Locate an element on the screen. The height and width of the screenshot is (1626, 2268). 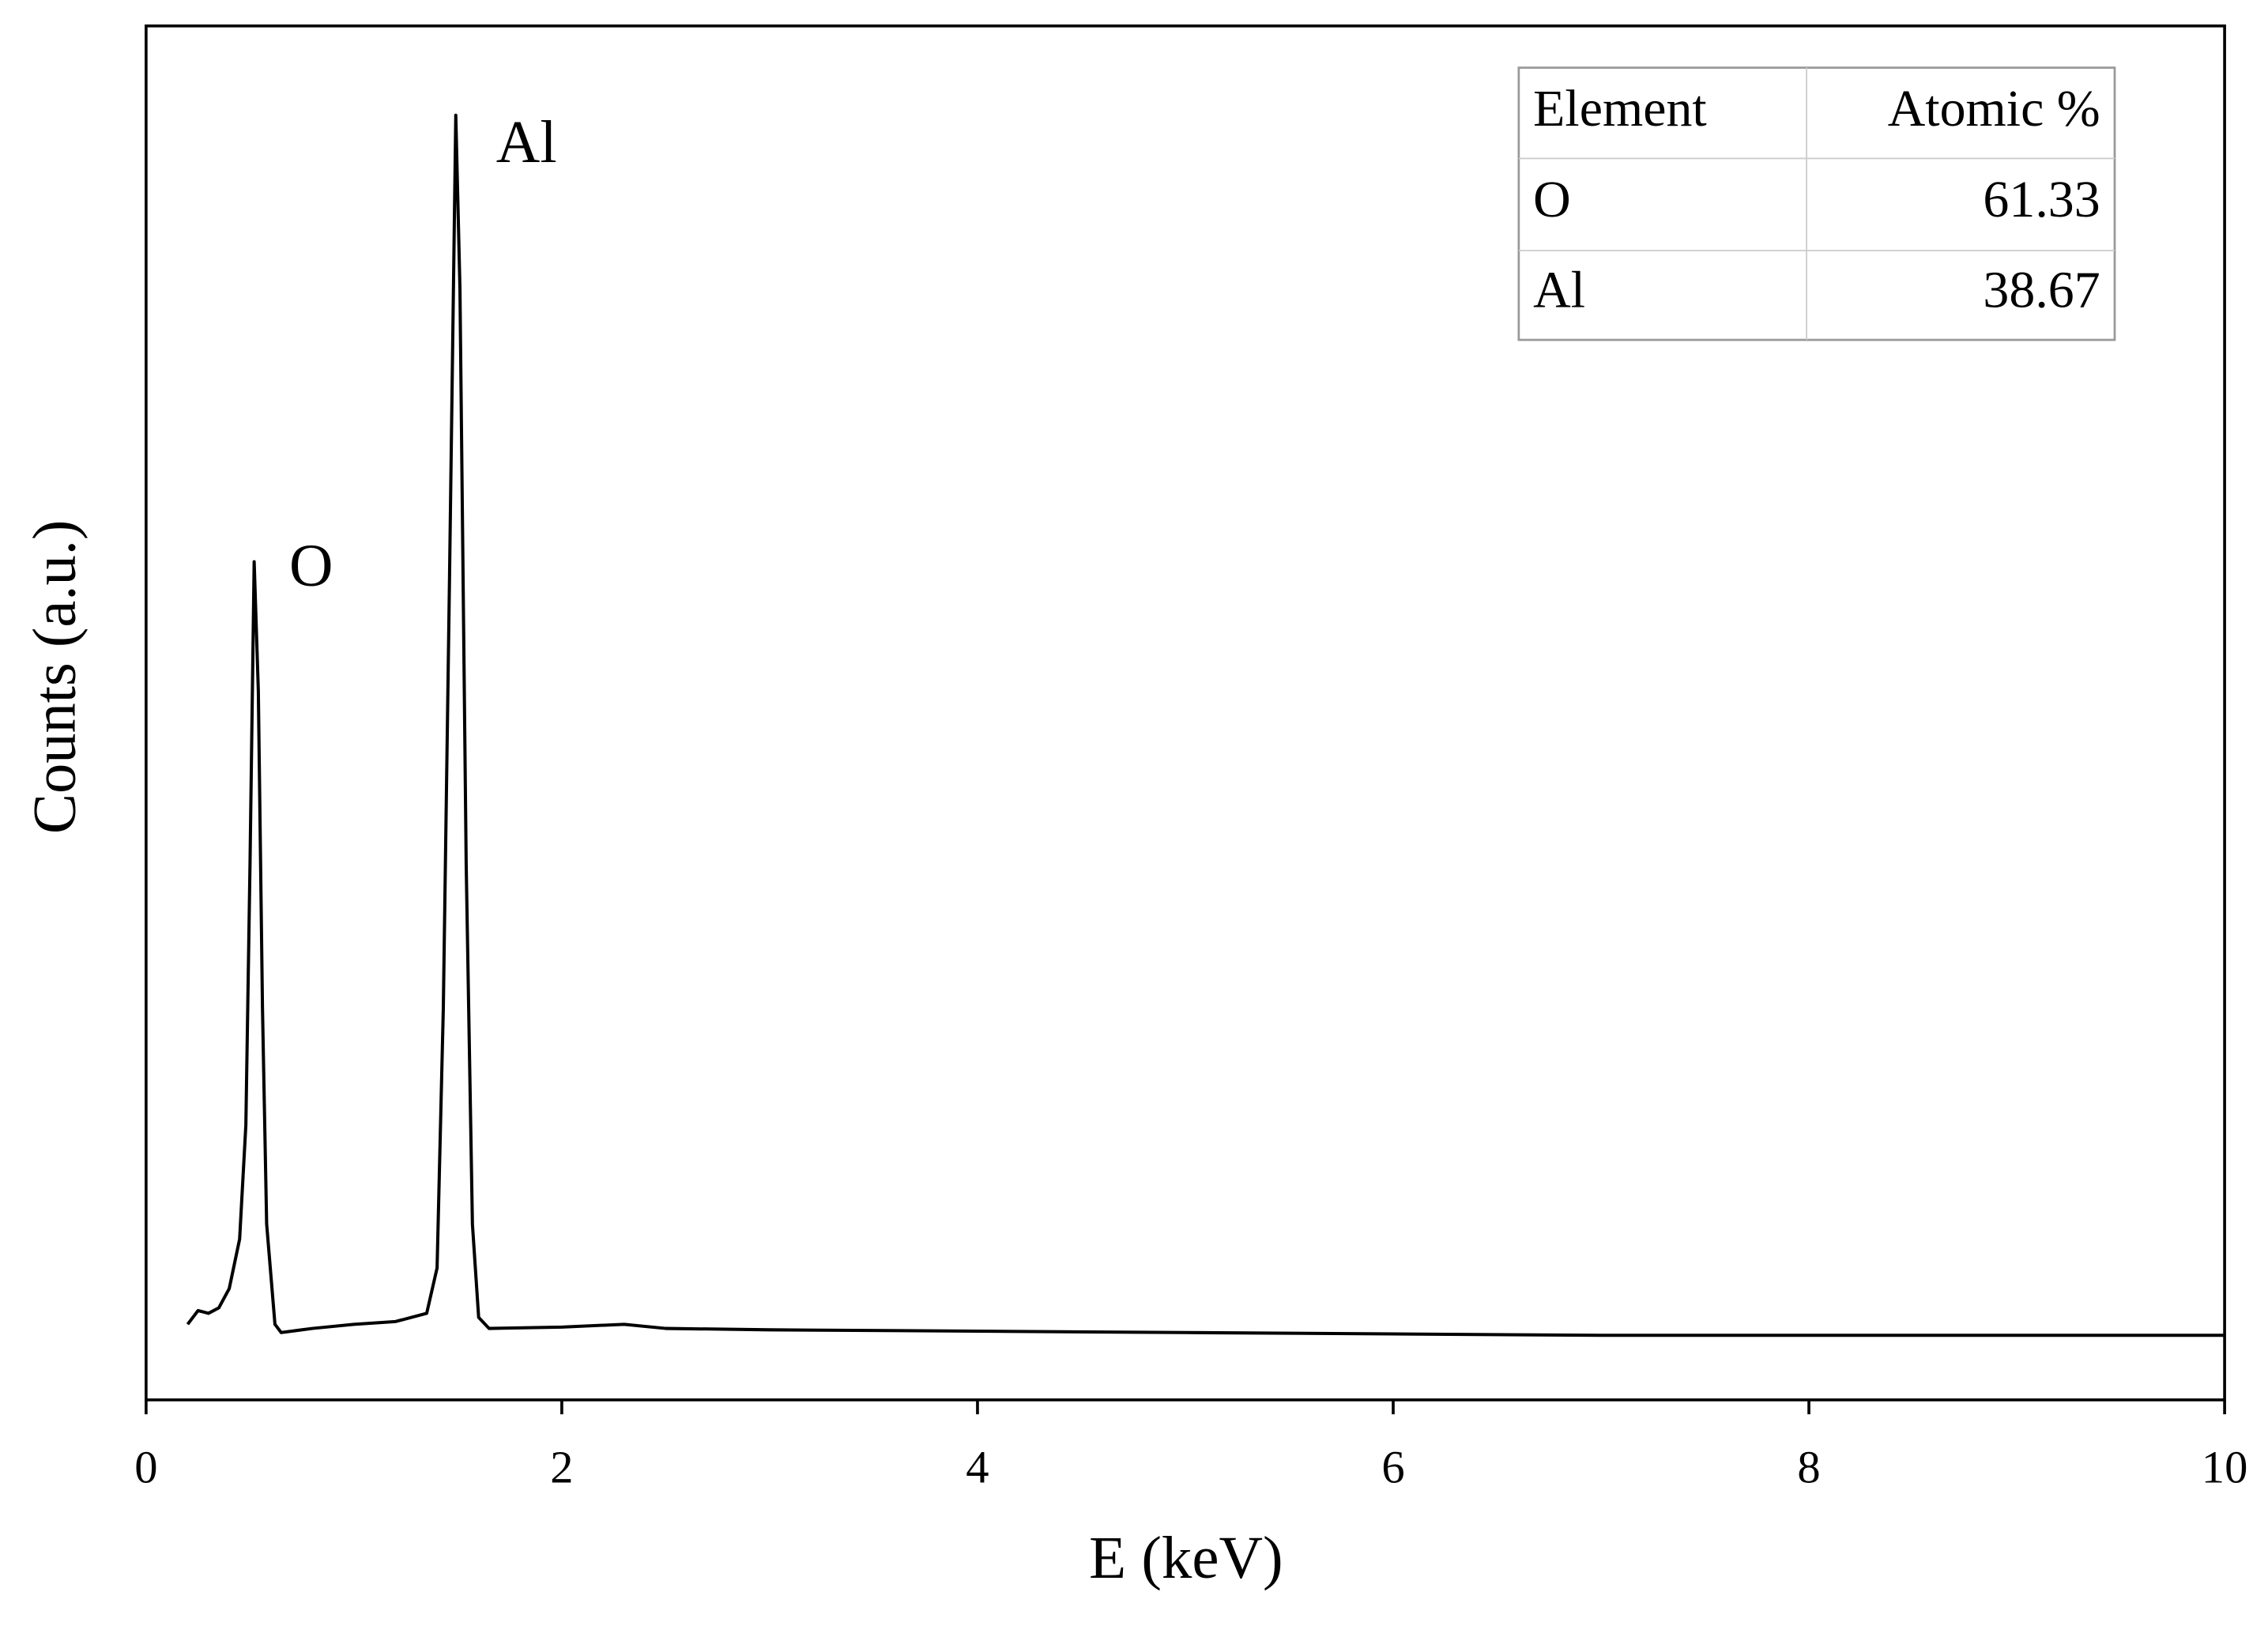
table-header: Element is located at coordinates (1620, 109).